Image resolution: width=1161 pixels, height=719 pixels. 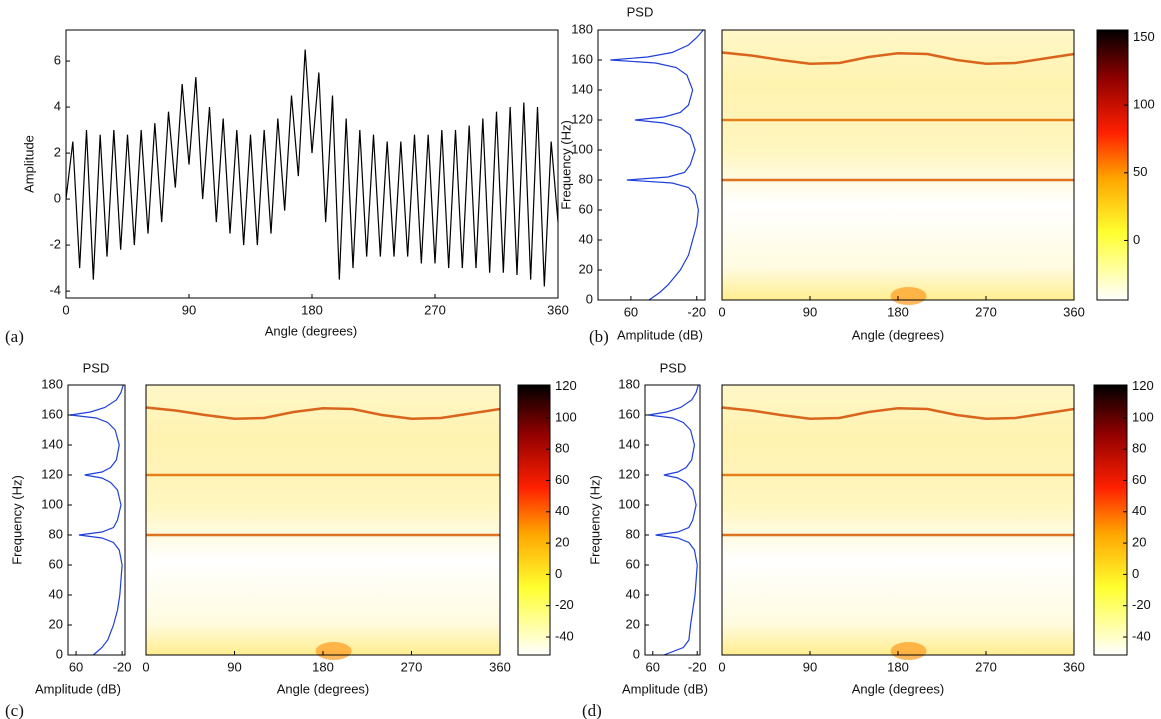 I want to click on colorbar-tick-label: 40, so click(x=1139, y=510).